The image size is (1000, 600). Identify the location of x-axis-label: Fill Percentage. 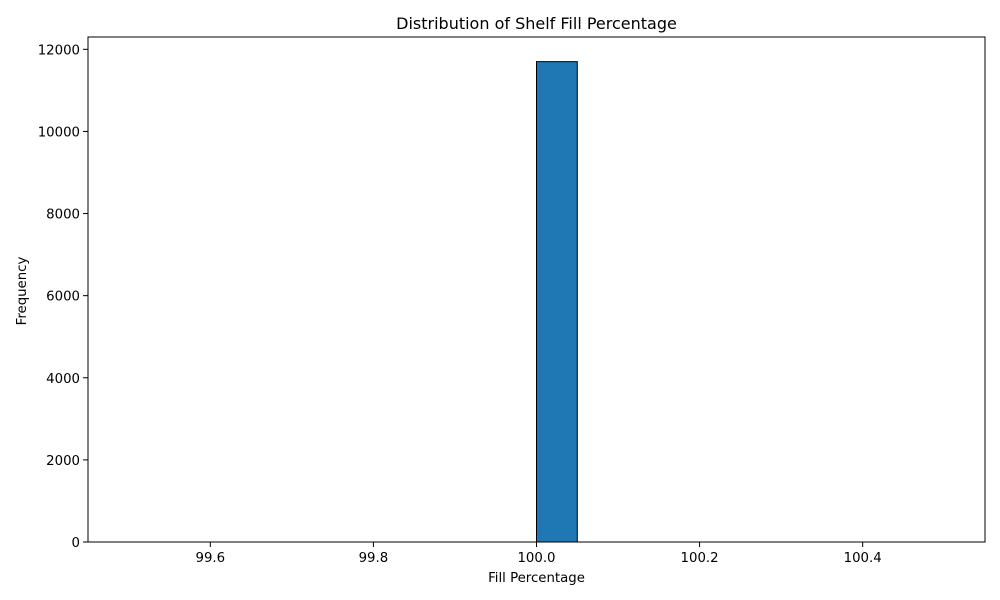
(536, 578).